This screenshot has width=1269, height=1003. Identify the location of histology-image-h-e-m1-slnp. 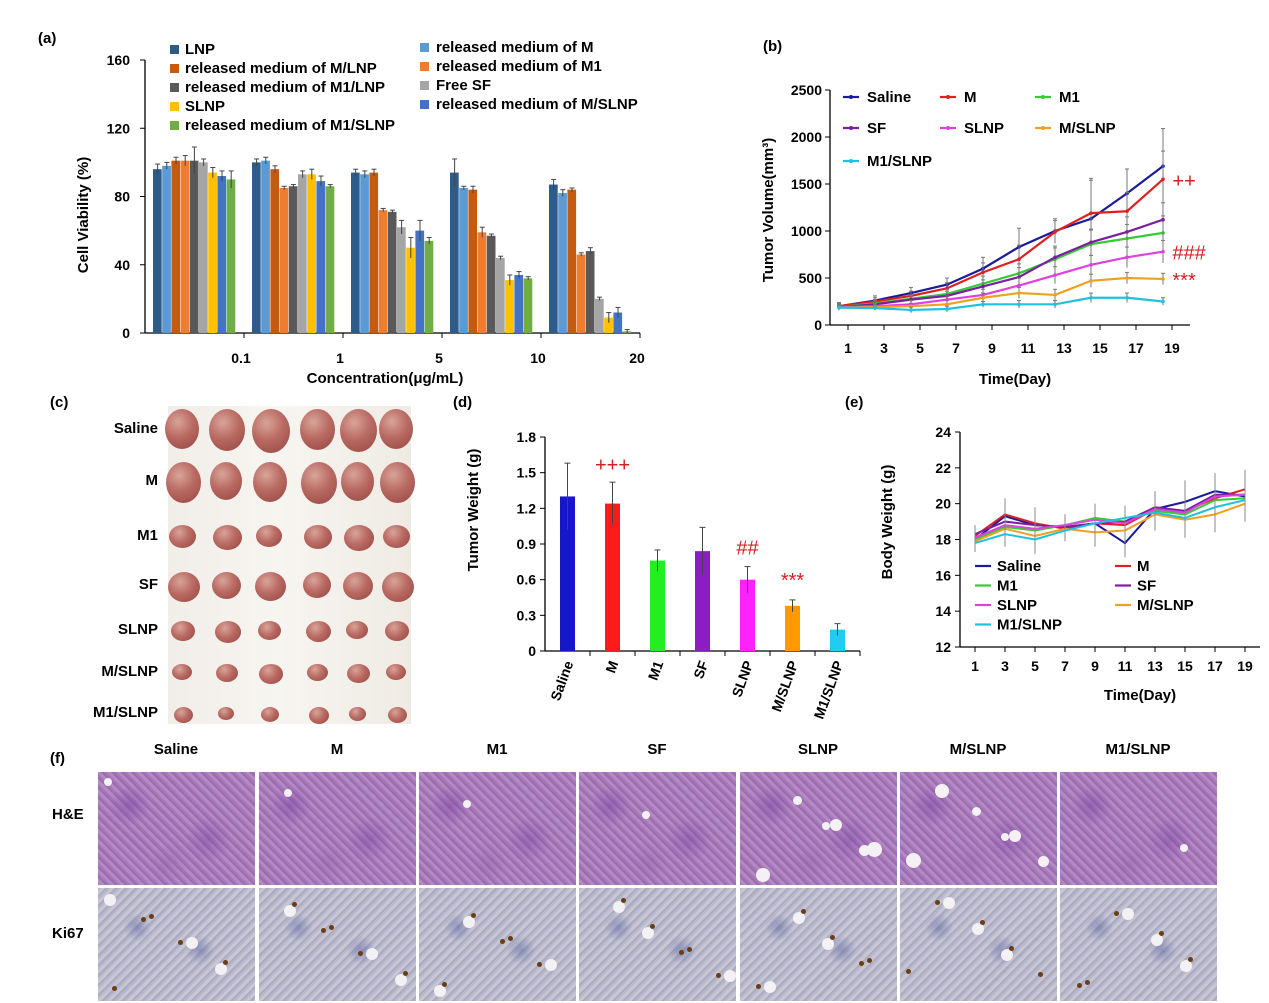
(1138, 828).